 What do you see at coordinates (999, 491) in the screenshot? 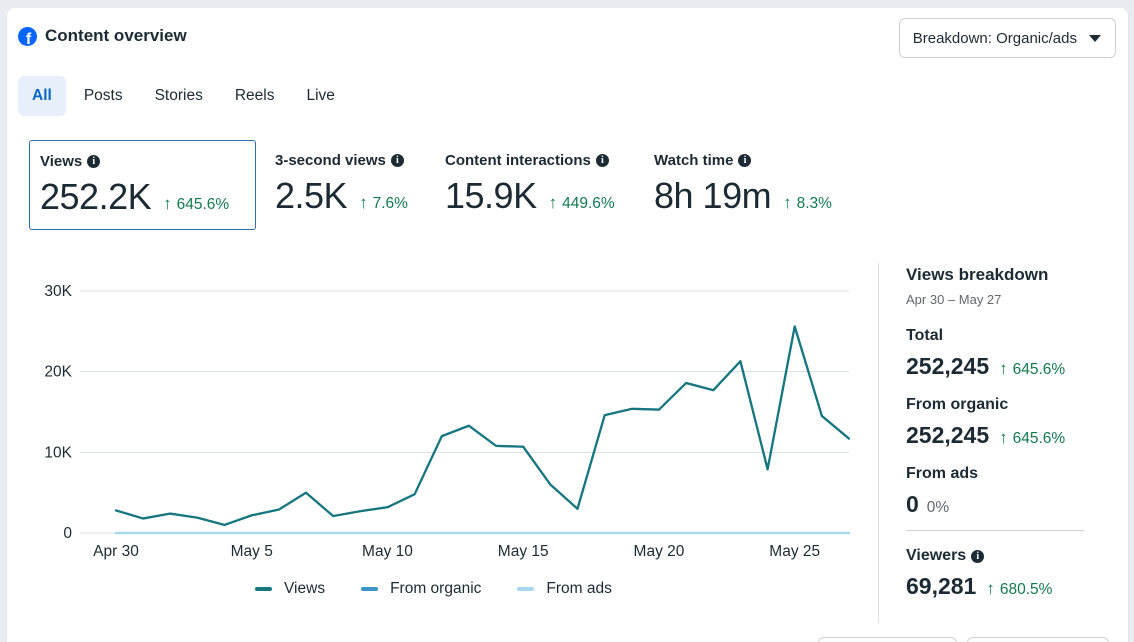
I see `breakdown-ads: From ads 0 0%` at bounding box center [999, 491].